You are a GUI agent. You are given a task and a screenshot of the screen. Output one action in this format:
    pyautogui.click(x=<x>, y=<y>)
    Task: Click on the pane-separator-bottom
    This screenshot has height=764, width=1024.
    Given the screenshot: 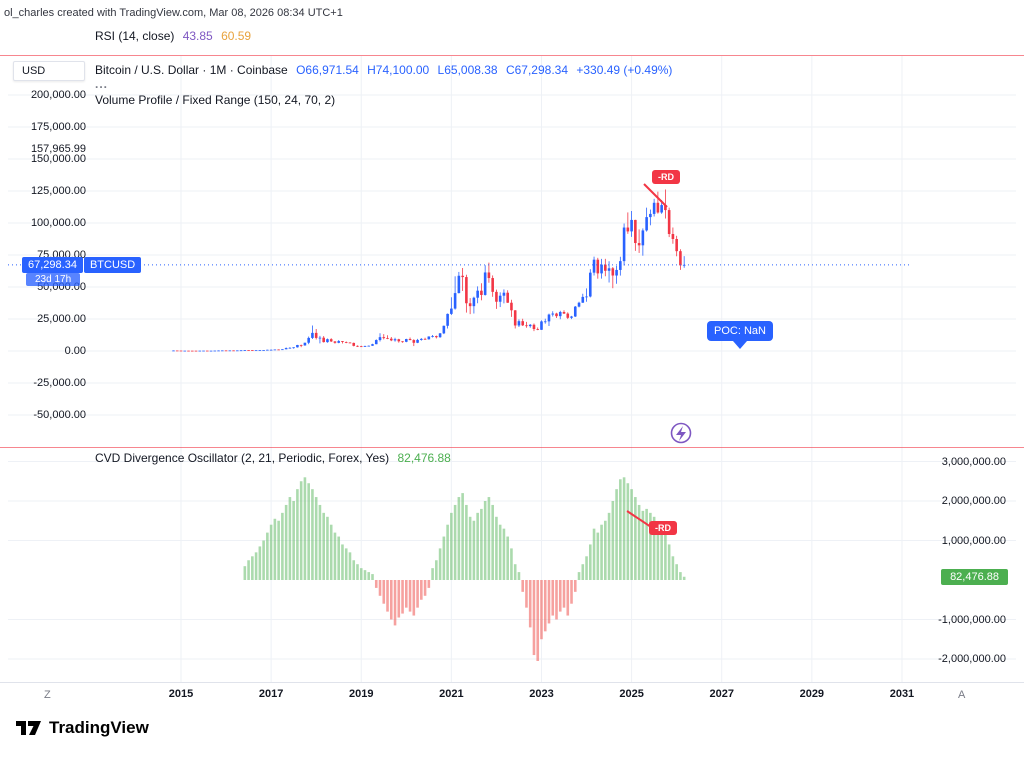 What is the action you would take?
    pyautogui.click(x=512, y=447)
    